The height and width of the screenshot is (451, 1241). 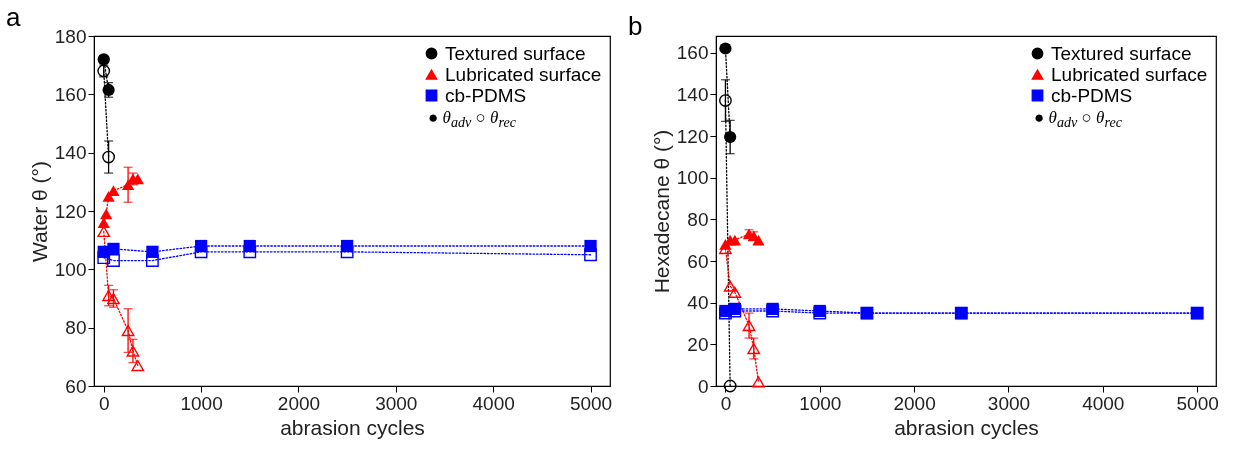 What do you see at coordinates (698, 303) in the screenshot?
I see `y-tick-label: 40` at bounding box center [698, 303].